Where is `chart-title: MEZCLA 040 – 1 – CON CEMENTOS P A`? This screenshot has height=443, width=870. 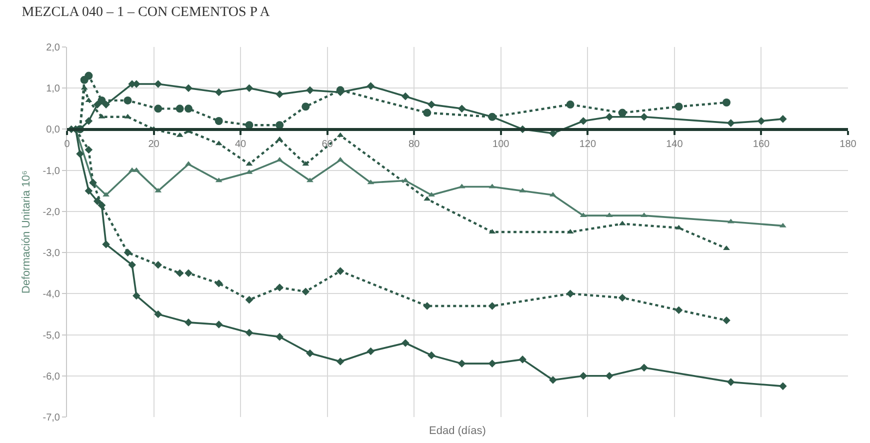
chart-title: MEZCLA 040 – 1 – CON CEMENTOS P A is located at coordinates (146, 12).